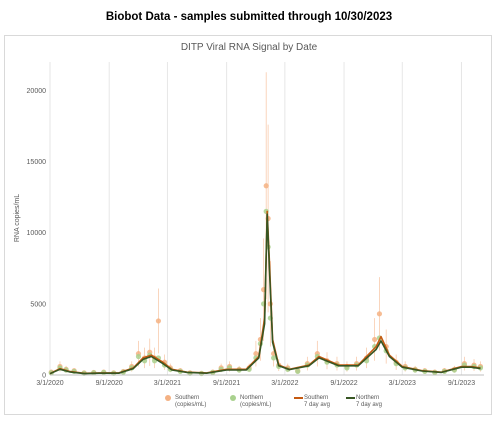 Image resolution: width=498 pixels, height=422 pixels. Describe the element at coordinates (49, 383) in the screenshot. I see `x-tick-label: 3/1/2020` at that location.